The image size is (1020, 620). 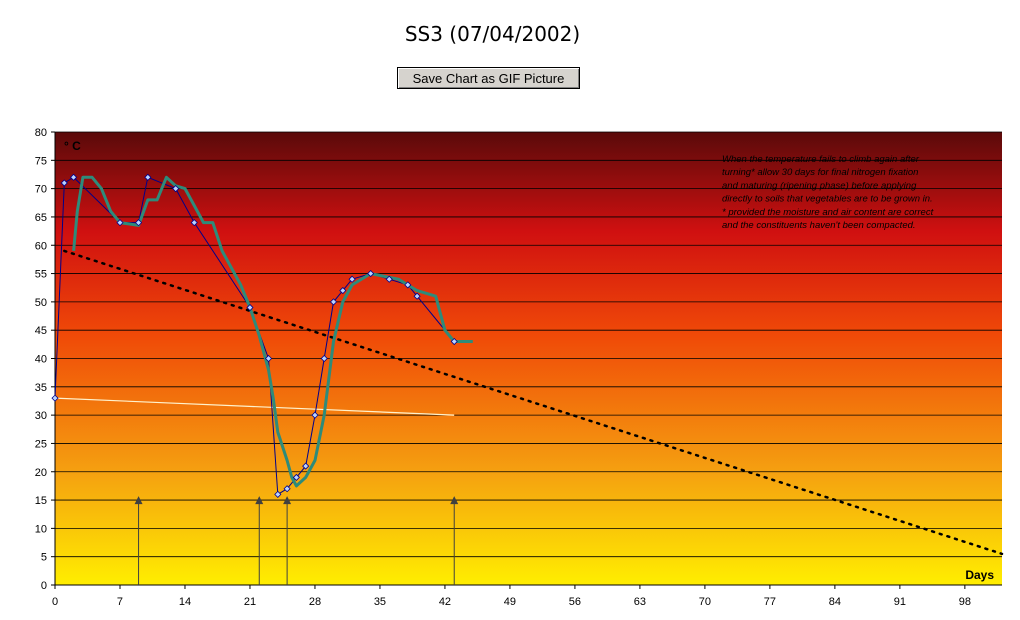 What do you see at coordinates (41, 133) in the screenshot?
I see `y-tick-label: 80` at bounding box center [41, 133].